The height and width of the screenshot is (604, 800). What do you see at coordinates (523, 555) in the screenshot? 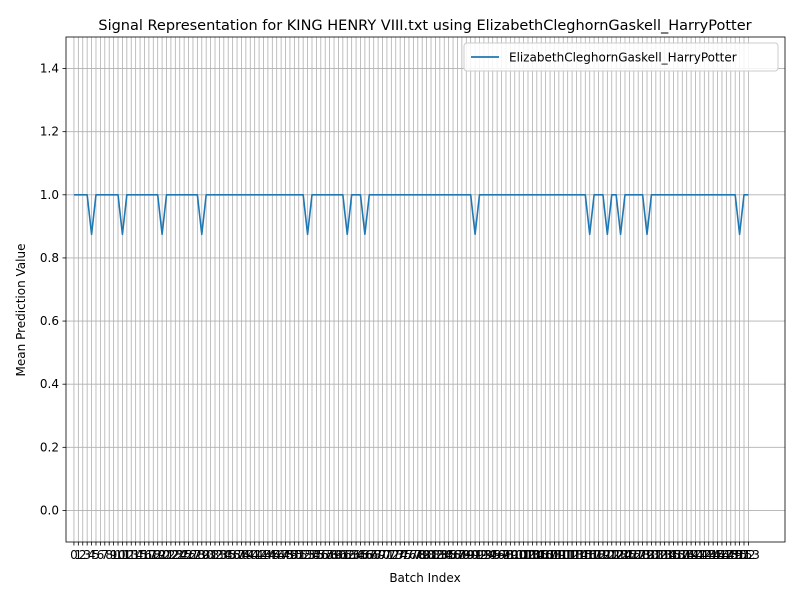
I see `x-tick-label: 102` at bounding box center [523, 555].